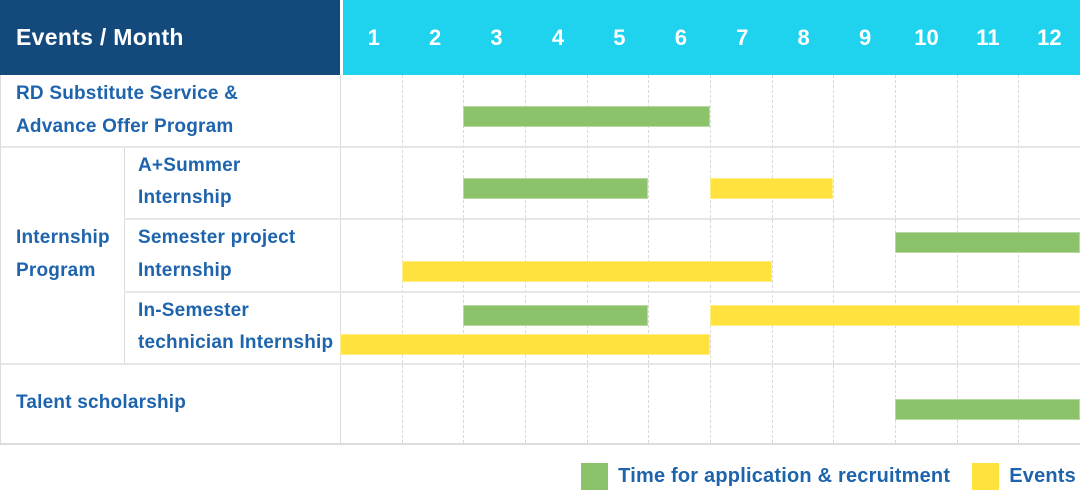 The width and height of the screenshot is (1080, 494). Describe the element at coordinates (125, 126) in the screenshot. I see `row-label-line: Advance Offer Program` at that location.